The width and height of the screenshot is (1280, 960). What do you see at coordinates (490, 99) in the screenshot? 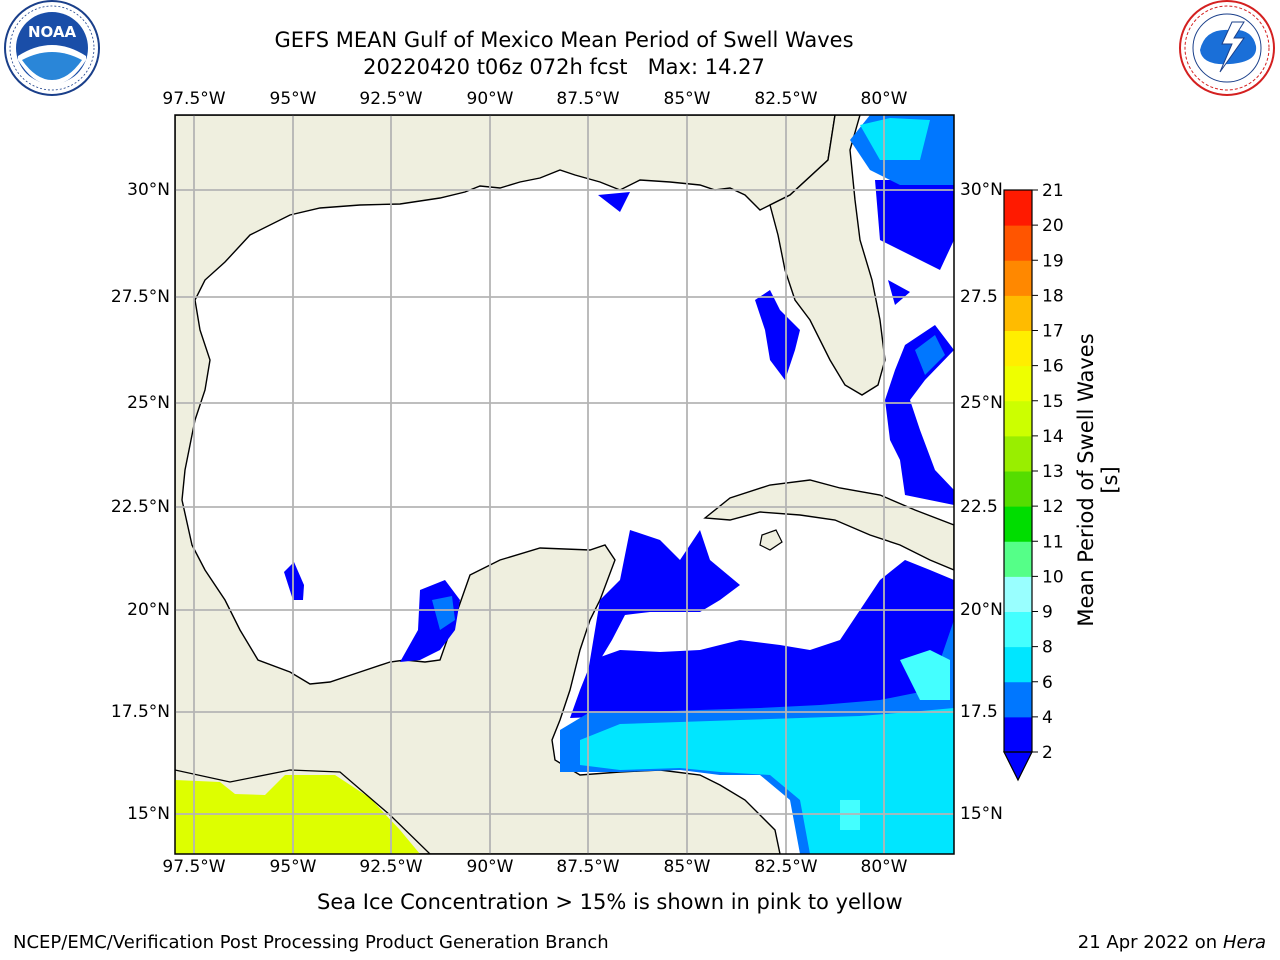
I see `lon-tick-top: 90°W` at bounding box center [490, 99].